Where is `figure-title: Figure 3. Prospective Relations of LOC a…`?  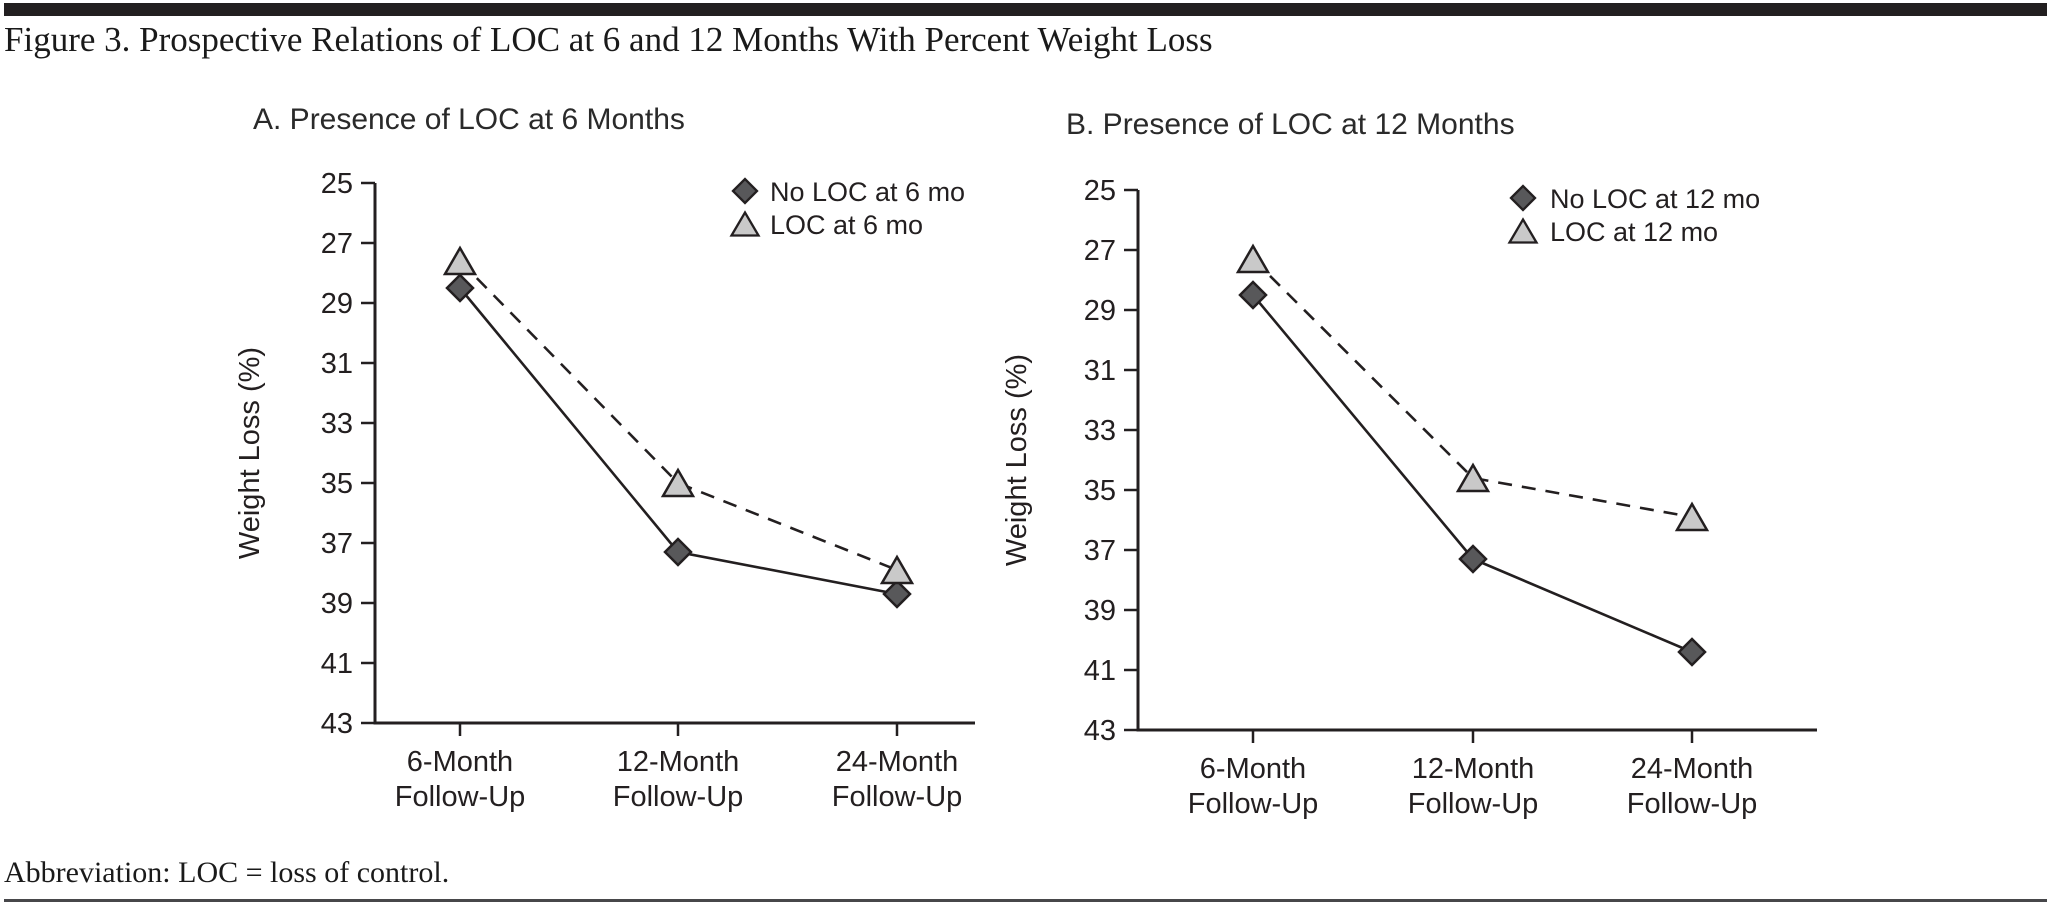
figure-title: Figure 3. Prospective Relations of LOC a… is located at coordinates (608, 39).